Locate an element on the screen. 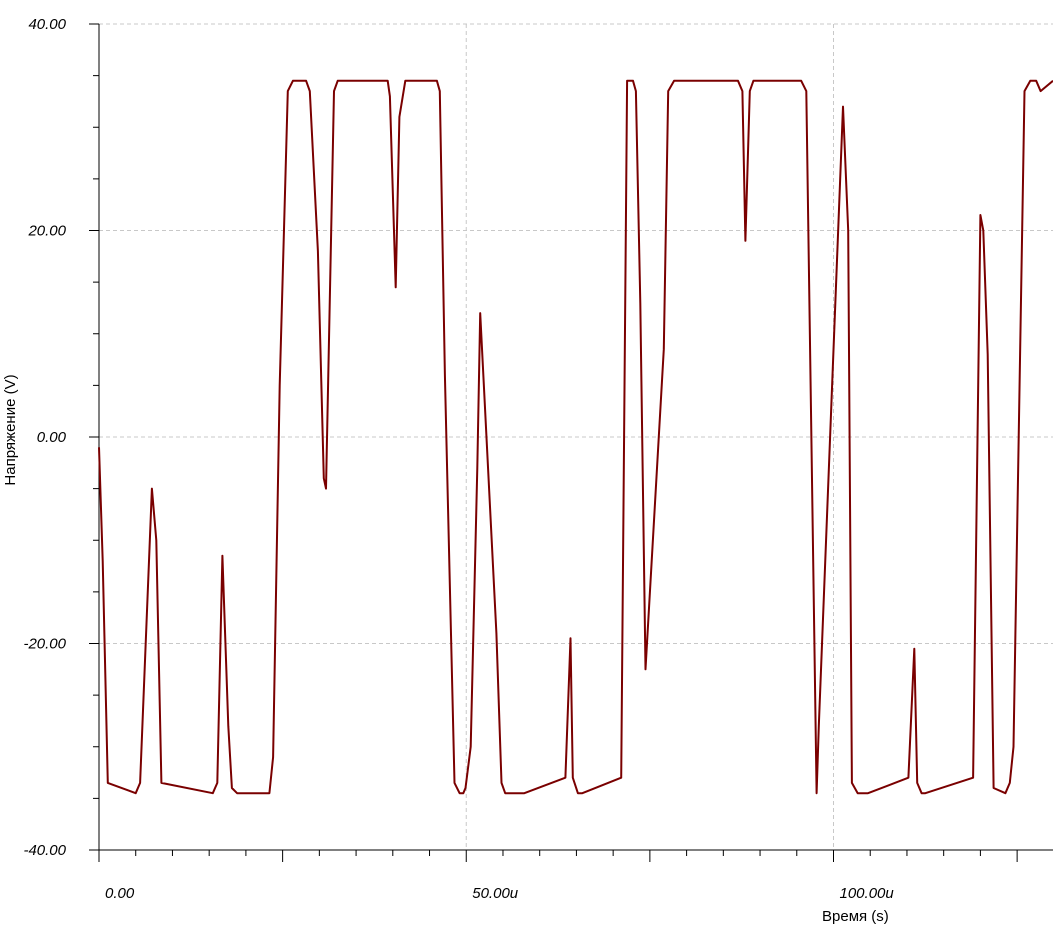  x-tick-label: 100.00u is located at coordinates (867, 893).